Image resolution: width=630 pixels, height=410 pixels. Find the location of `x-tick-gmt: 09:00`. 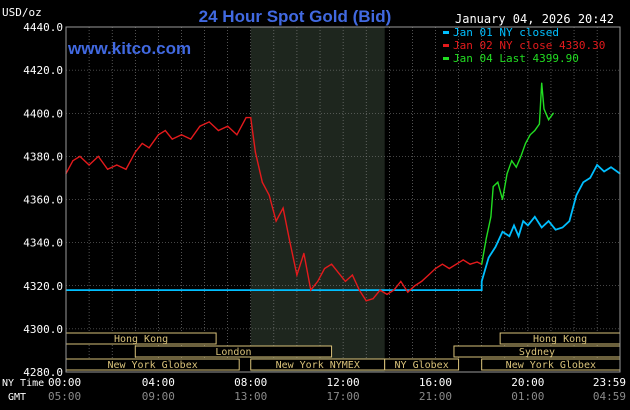

x-tick-gmt: 09:00 is located at coordinates (158, 396).